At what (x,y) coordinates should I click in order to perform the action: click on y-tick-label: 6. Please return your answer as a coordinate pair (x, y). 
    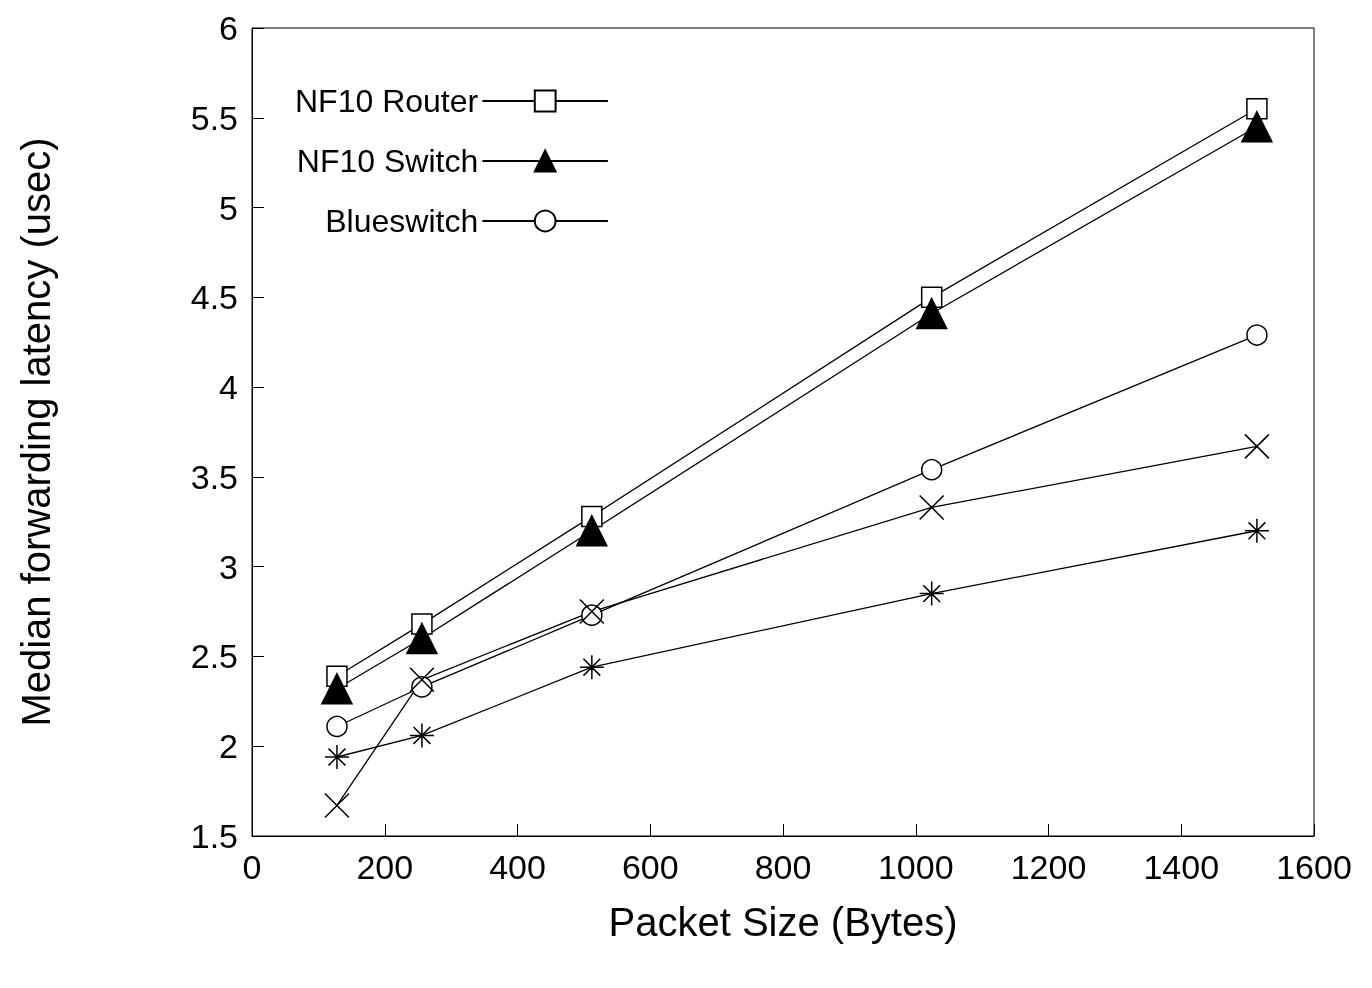
    Looking at the image, I should click on (228, 28).